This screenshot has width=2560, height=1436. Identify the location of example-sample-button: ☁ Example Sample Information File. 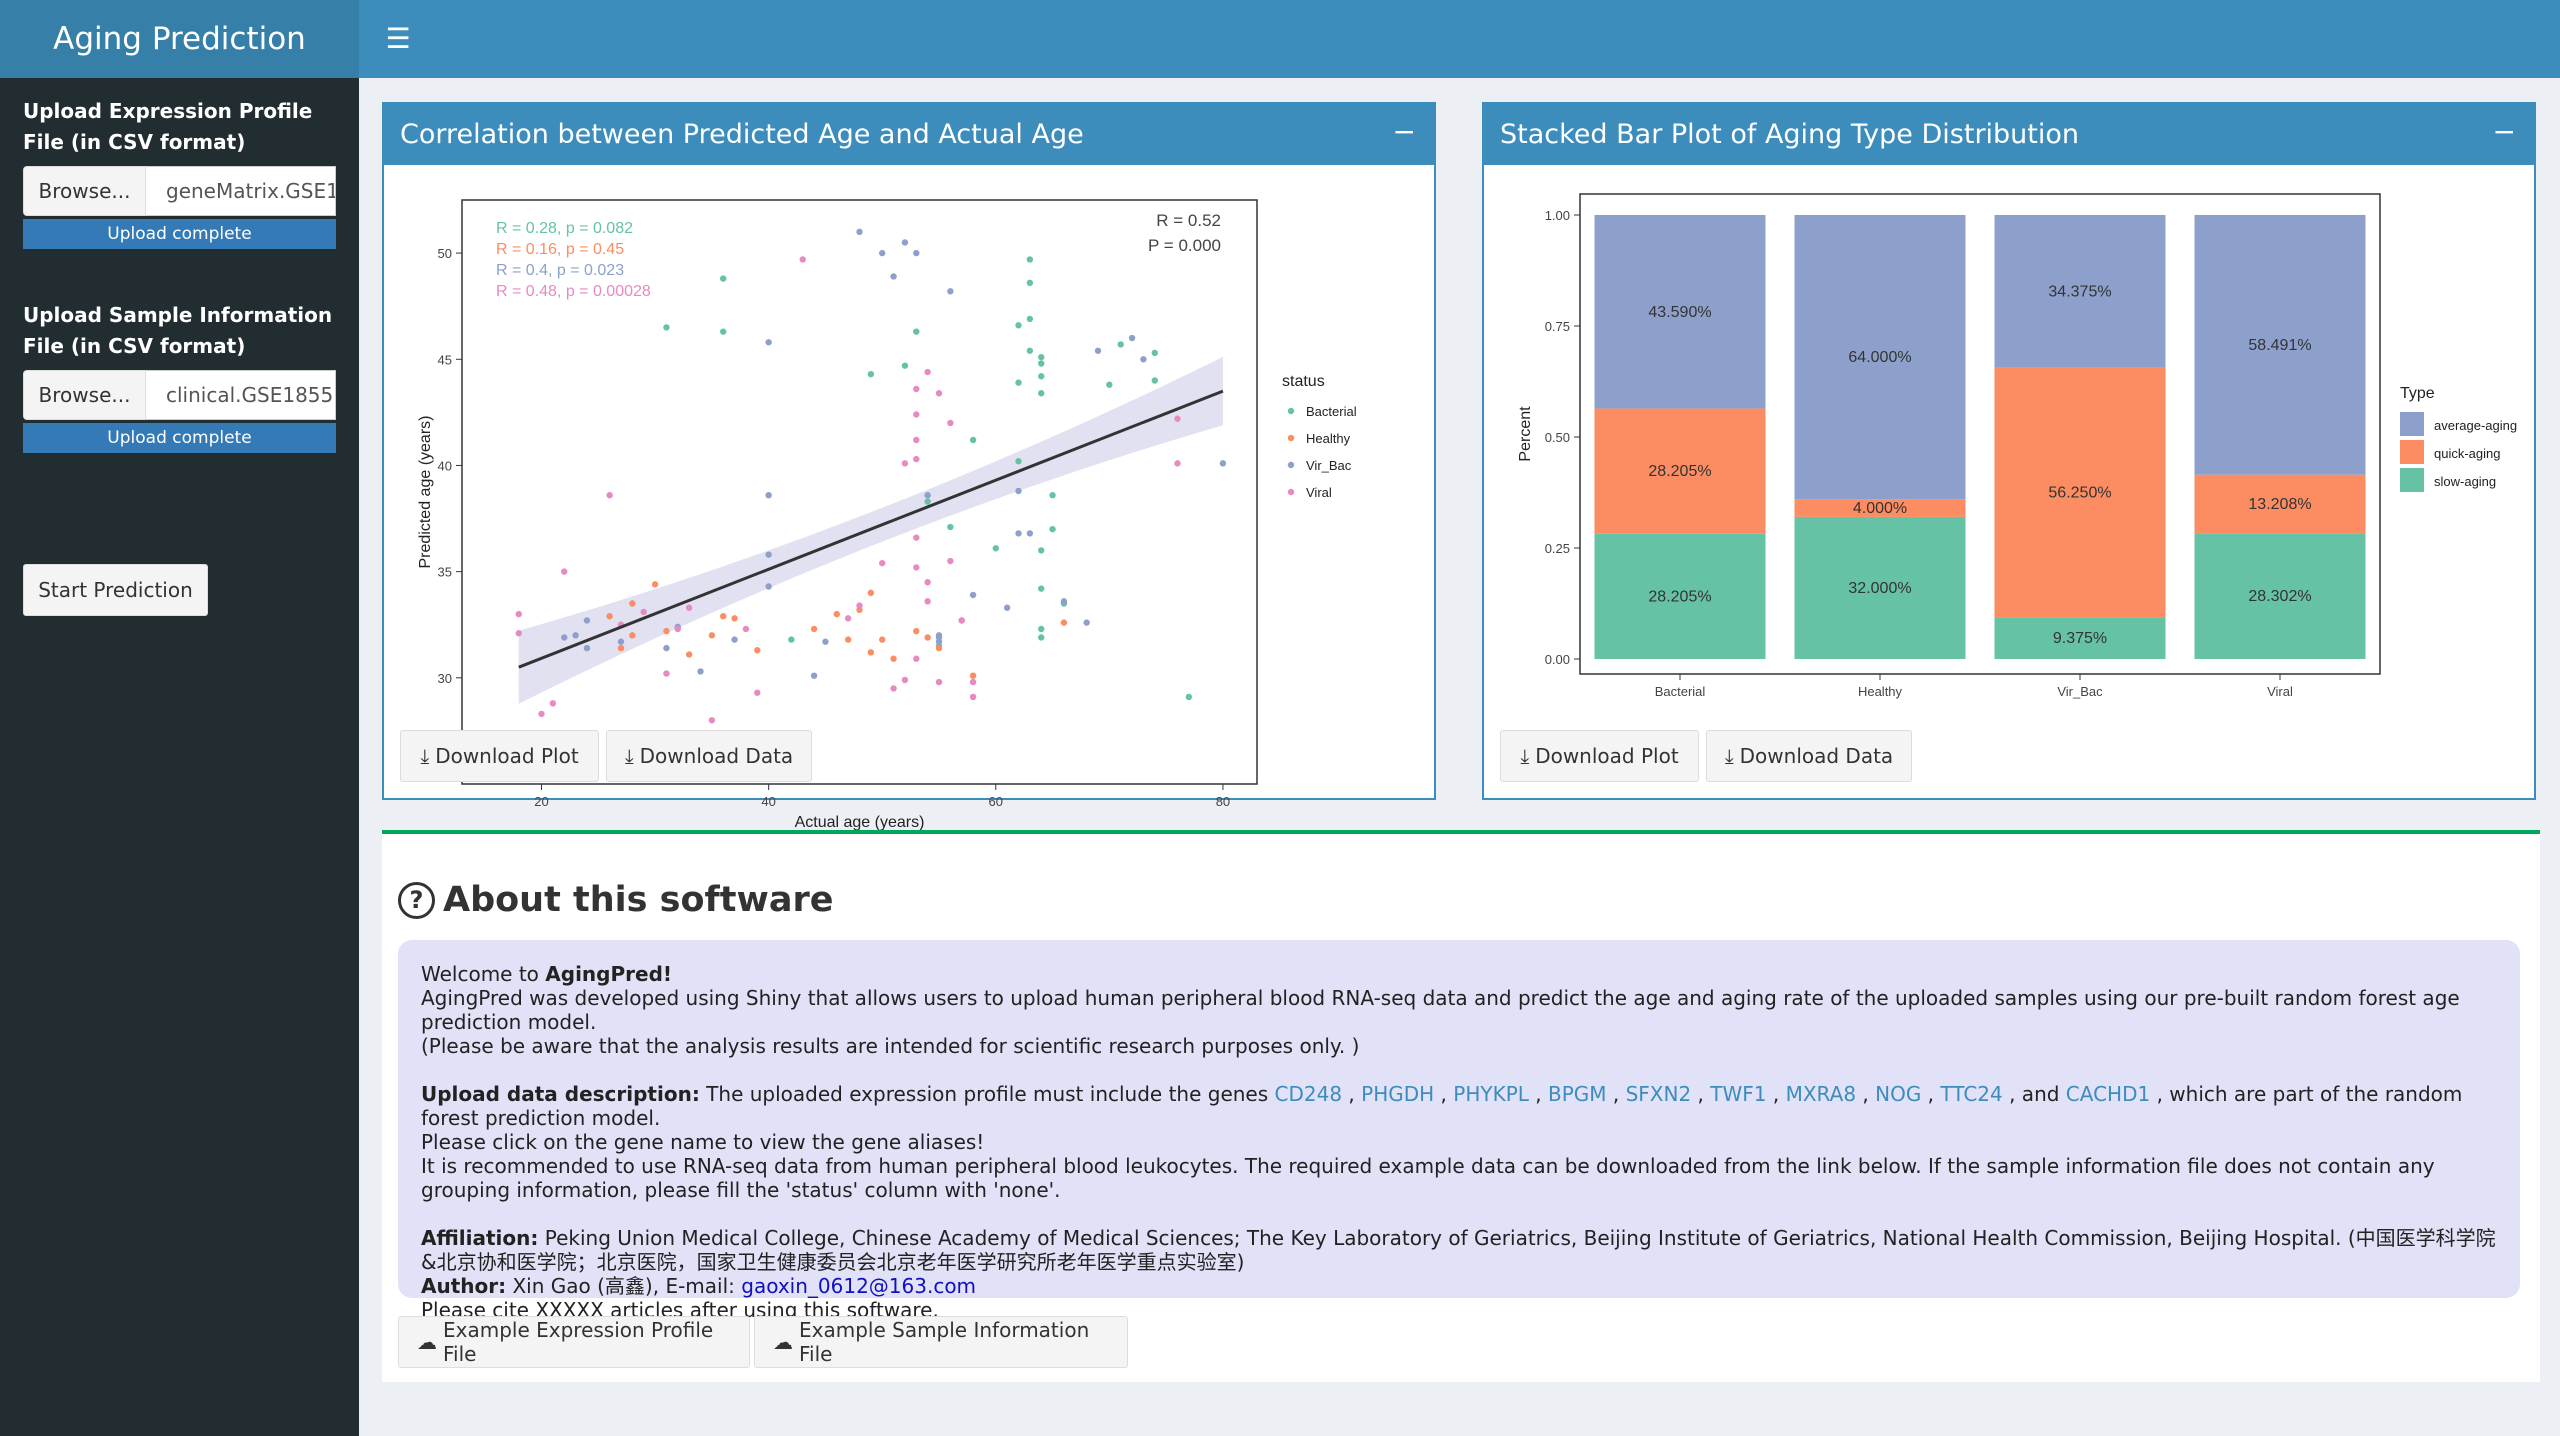
(941, 1342).